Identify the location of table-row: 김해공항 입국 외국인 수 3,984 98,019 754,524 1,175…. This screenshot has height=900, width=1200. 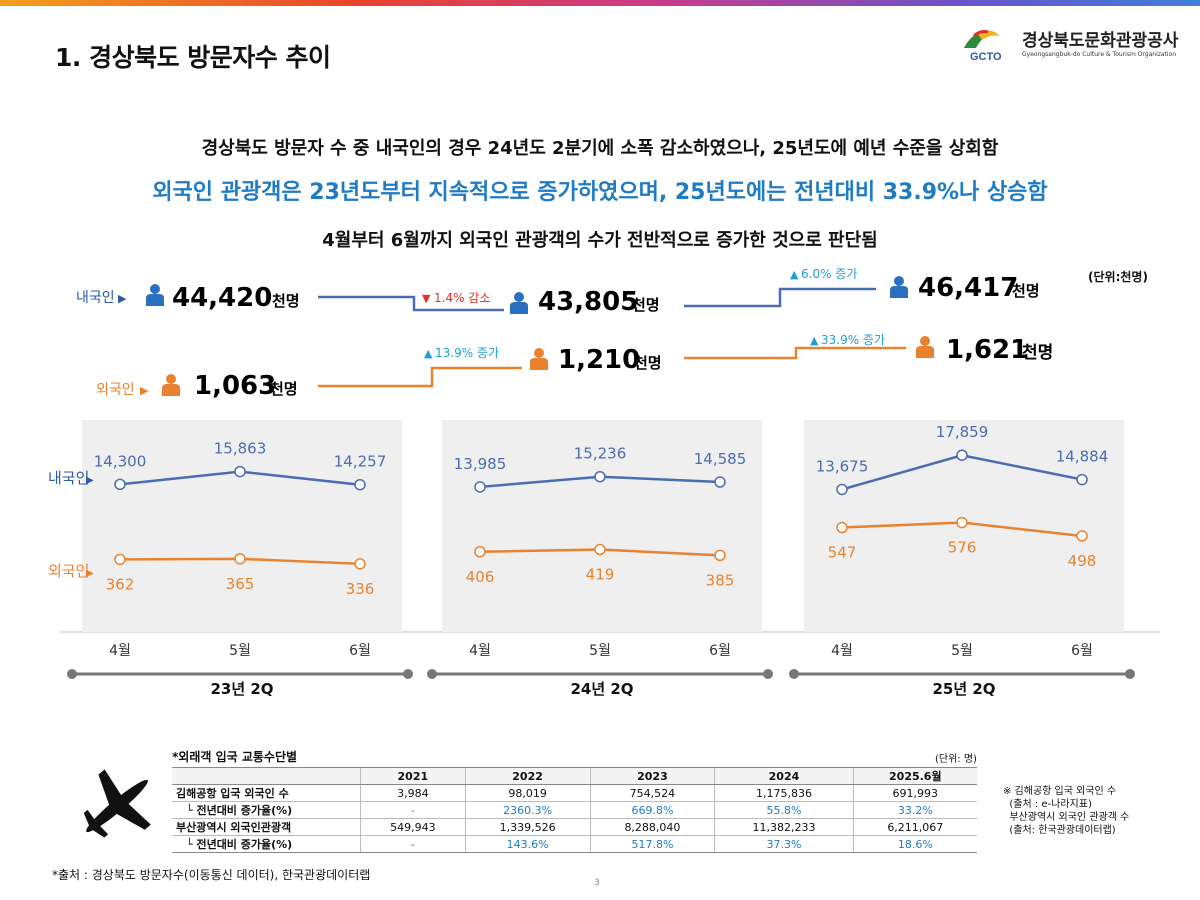
(574, 793).